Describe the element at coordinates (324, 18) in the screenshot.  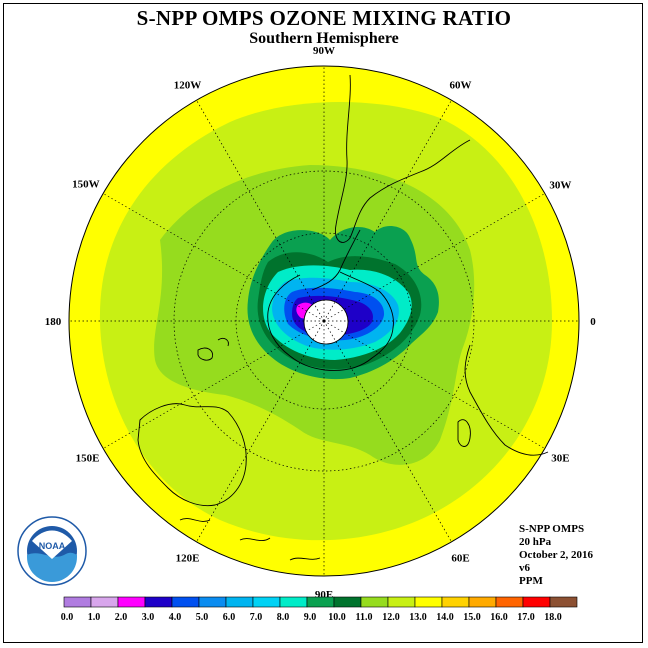
I see `map-title: S-NPP OMPS OZONE MIXING RATIO` at that location.